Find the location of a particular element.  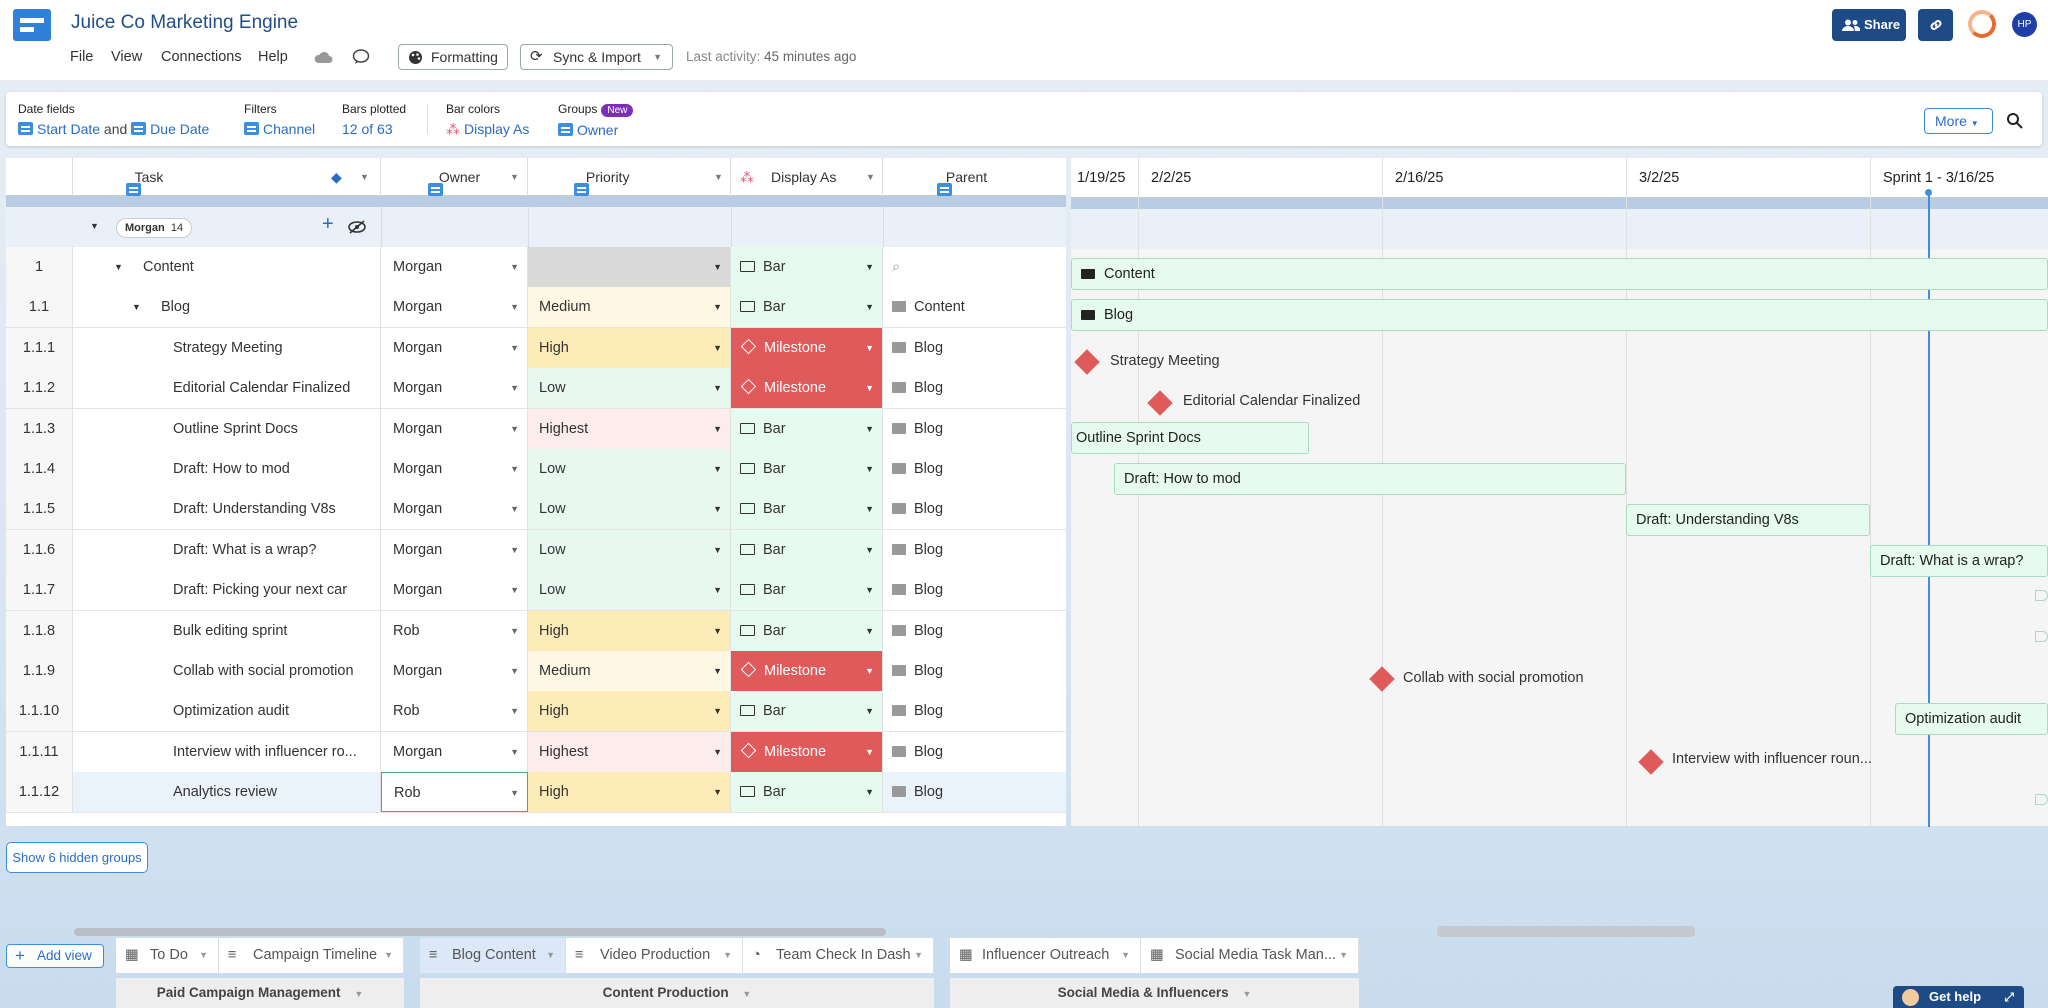

task-cell: Outline Sprint Docs is located at coordinates (227, 428).